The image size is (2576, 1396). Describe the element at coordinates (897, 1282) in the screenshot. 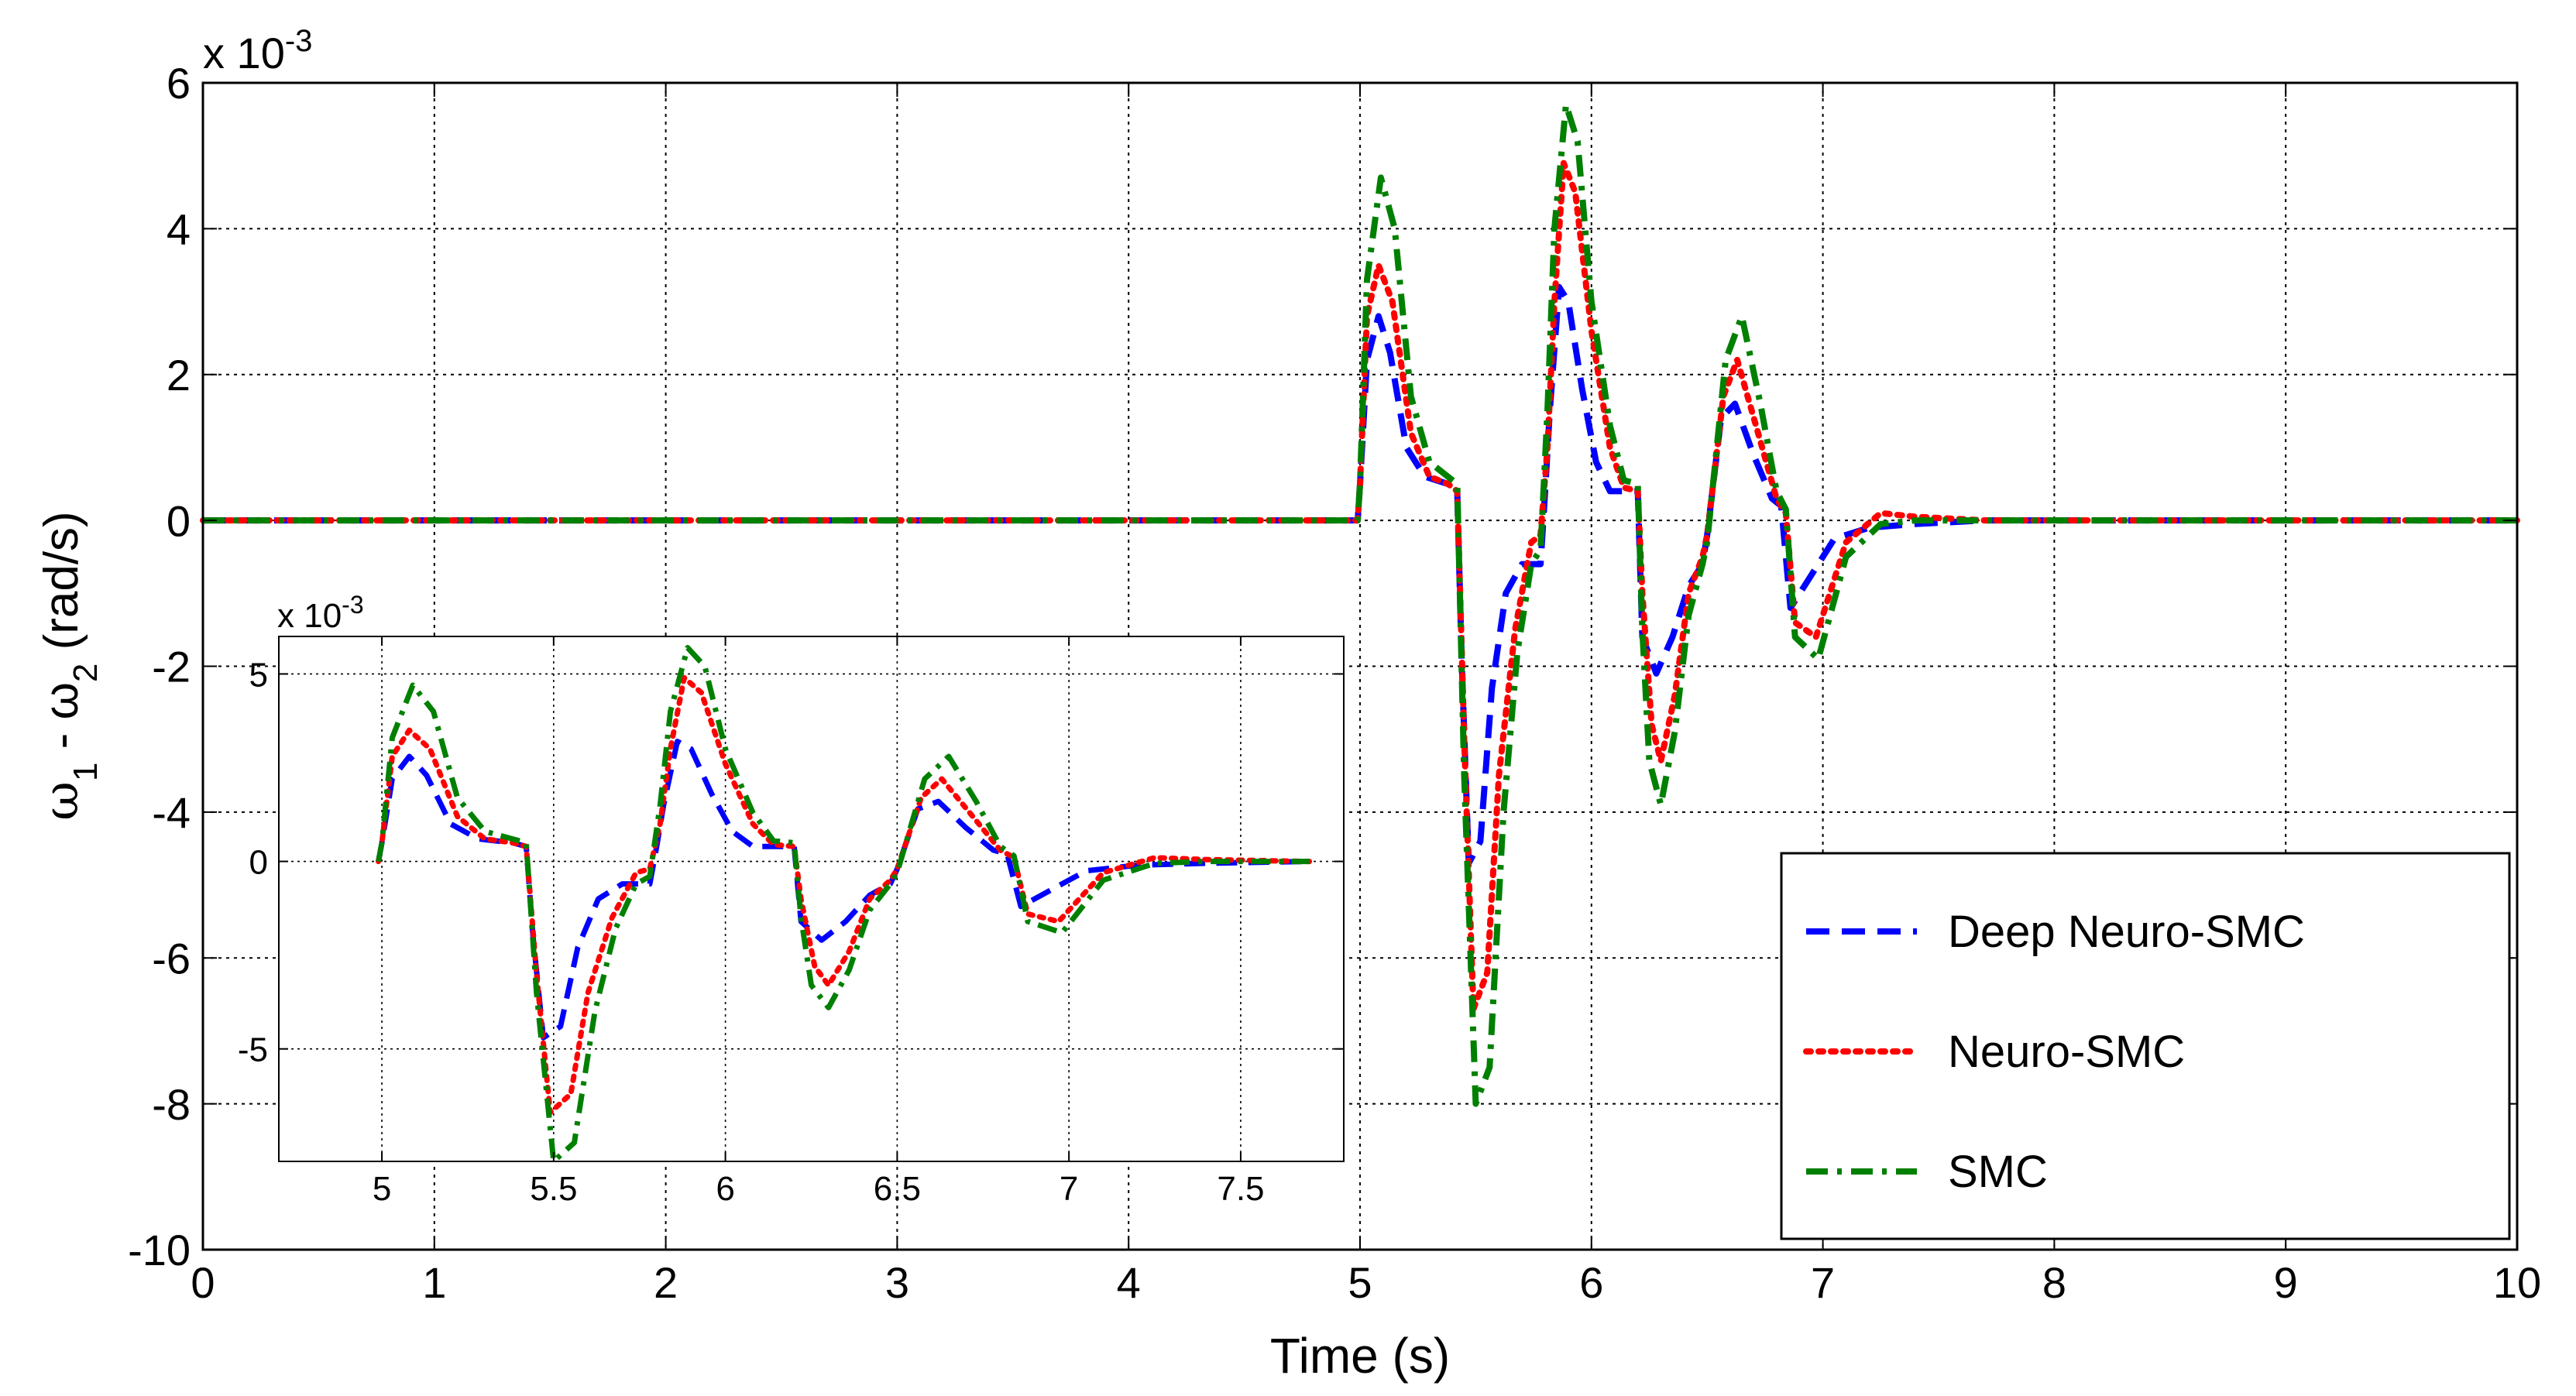

I see `main-x-tick-label: 3` at that location.